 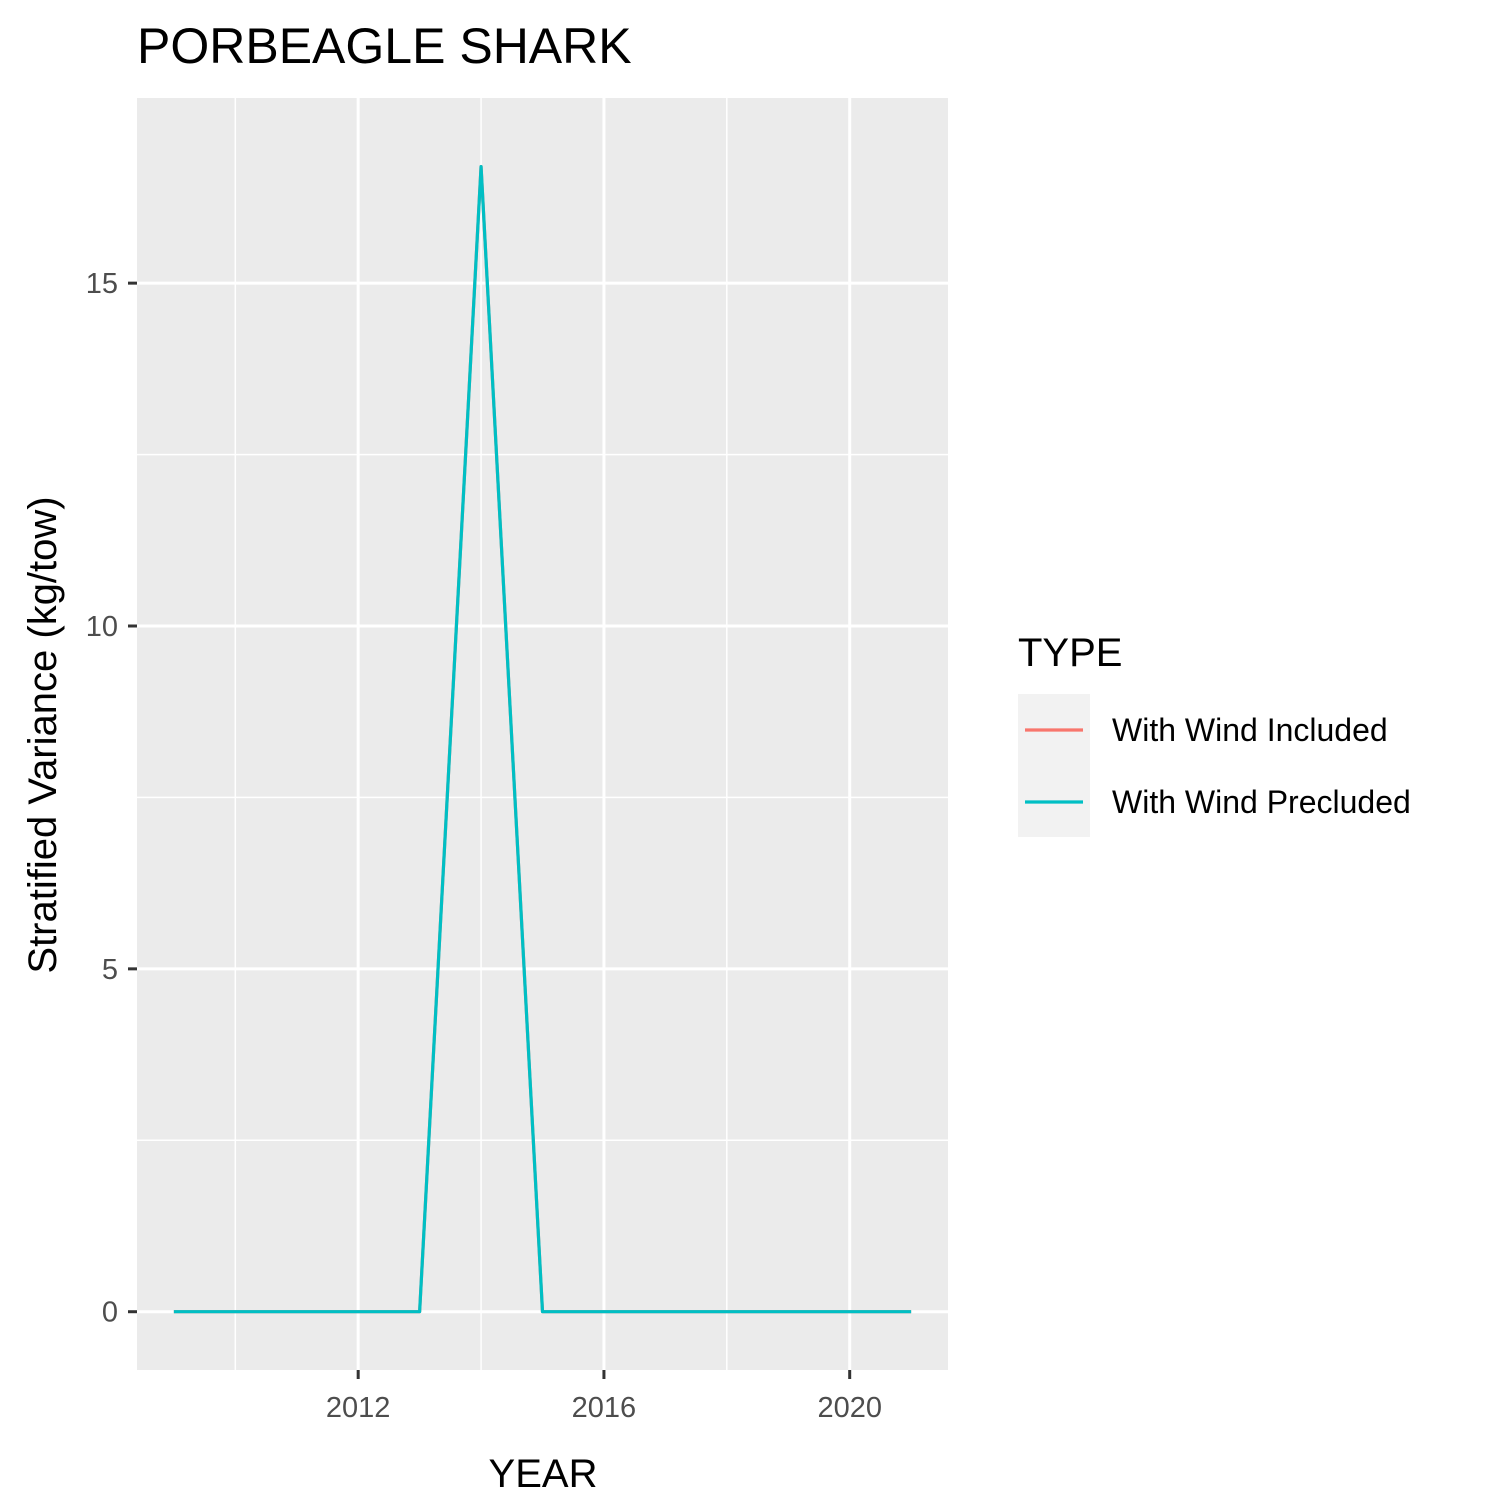 I want to click on y-tick-label: 0, so click(x=110, y=1313).